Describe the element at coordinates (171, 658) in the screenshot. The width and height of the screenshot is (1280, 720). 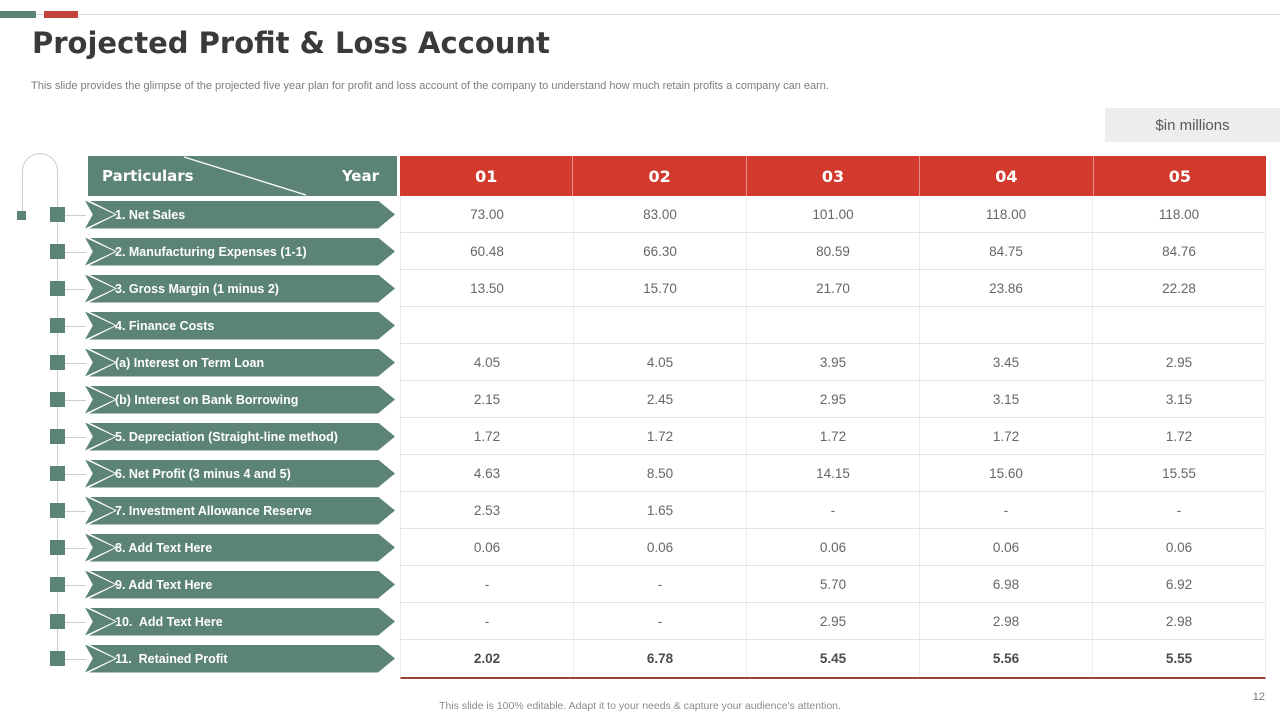
I see `row-label: 11. Retained Profit` at that location.